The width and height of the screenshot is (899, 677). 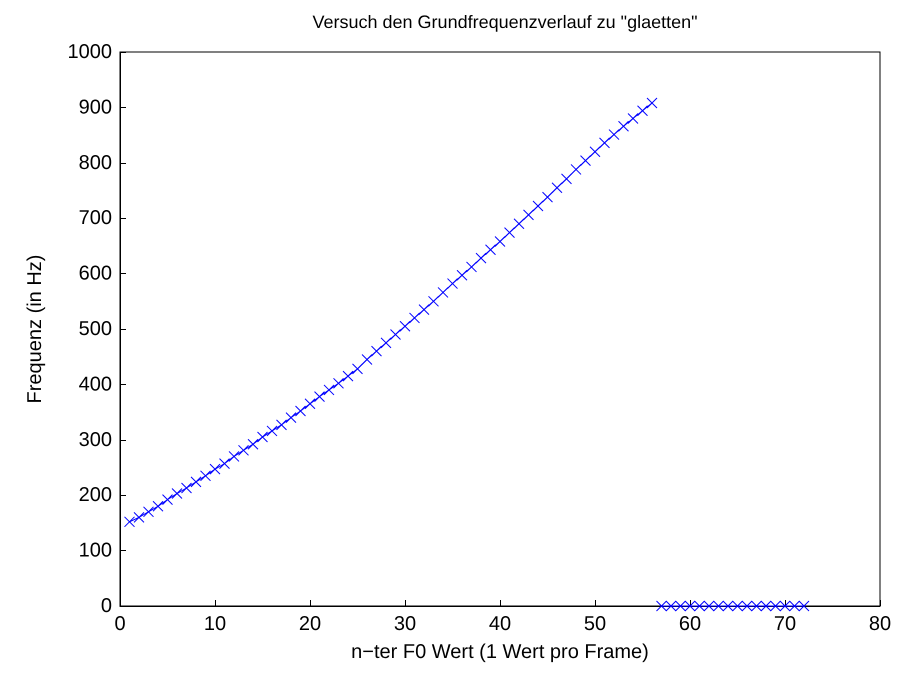 I want to click on y-tick-label: 700, so click(x=95, y=218).